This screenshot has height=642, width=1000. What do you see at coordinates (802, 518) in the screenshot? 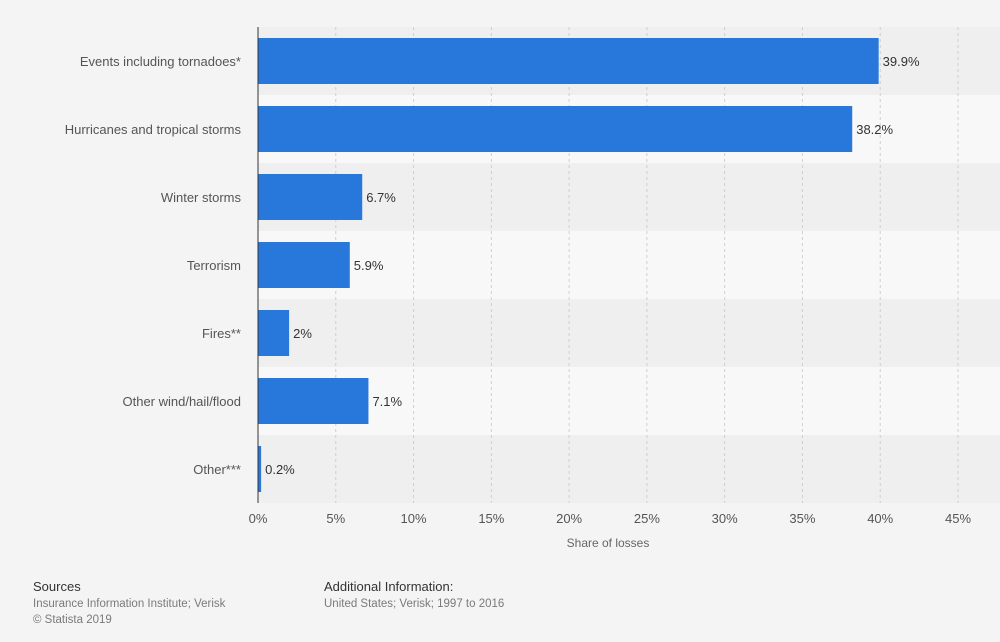
I see `x-tick-label: 35%` at bounding box center [802, 518].